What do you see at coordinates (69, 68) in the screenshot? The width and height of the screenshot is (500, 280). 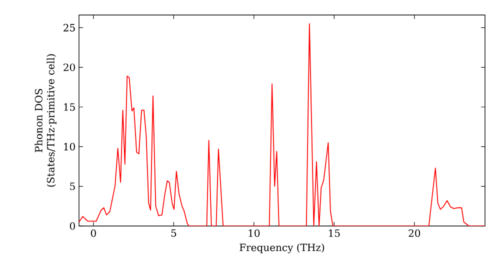 I see `y-tick-label: 20` at bounding box center [69, 68].